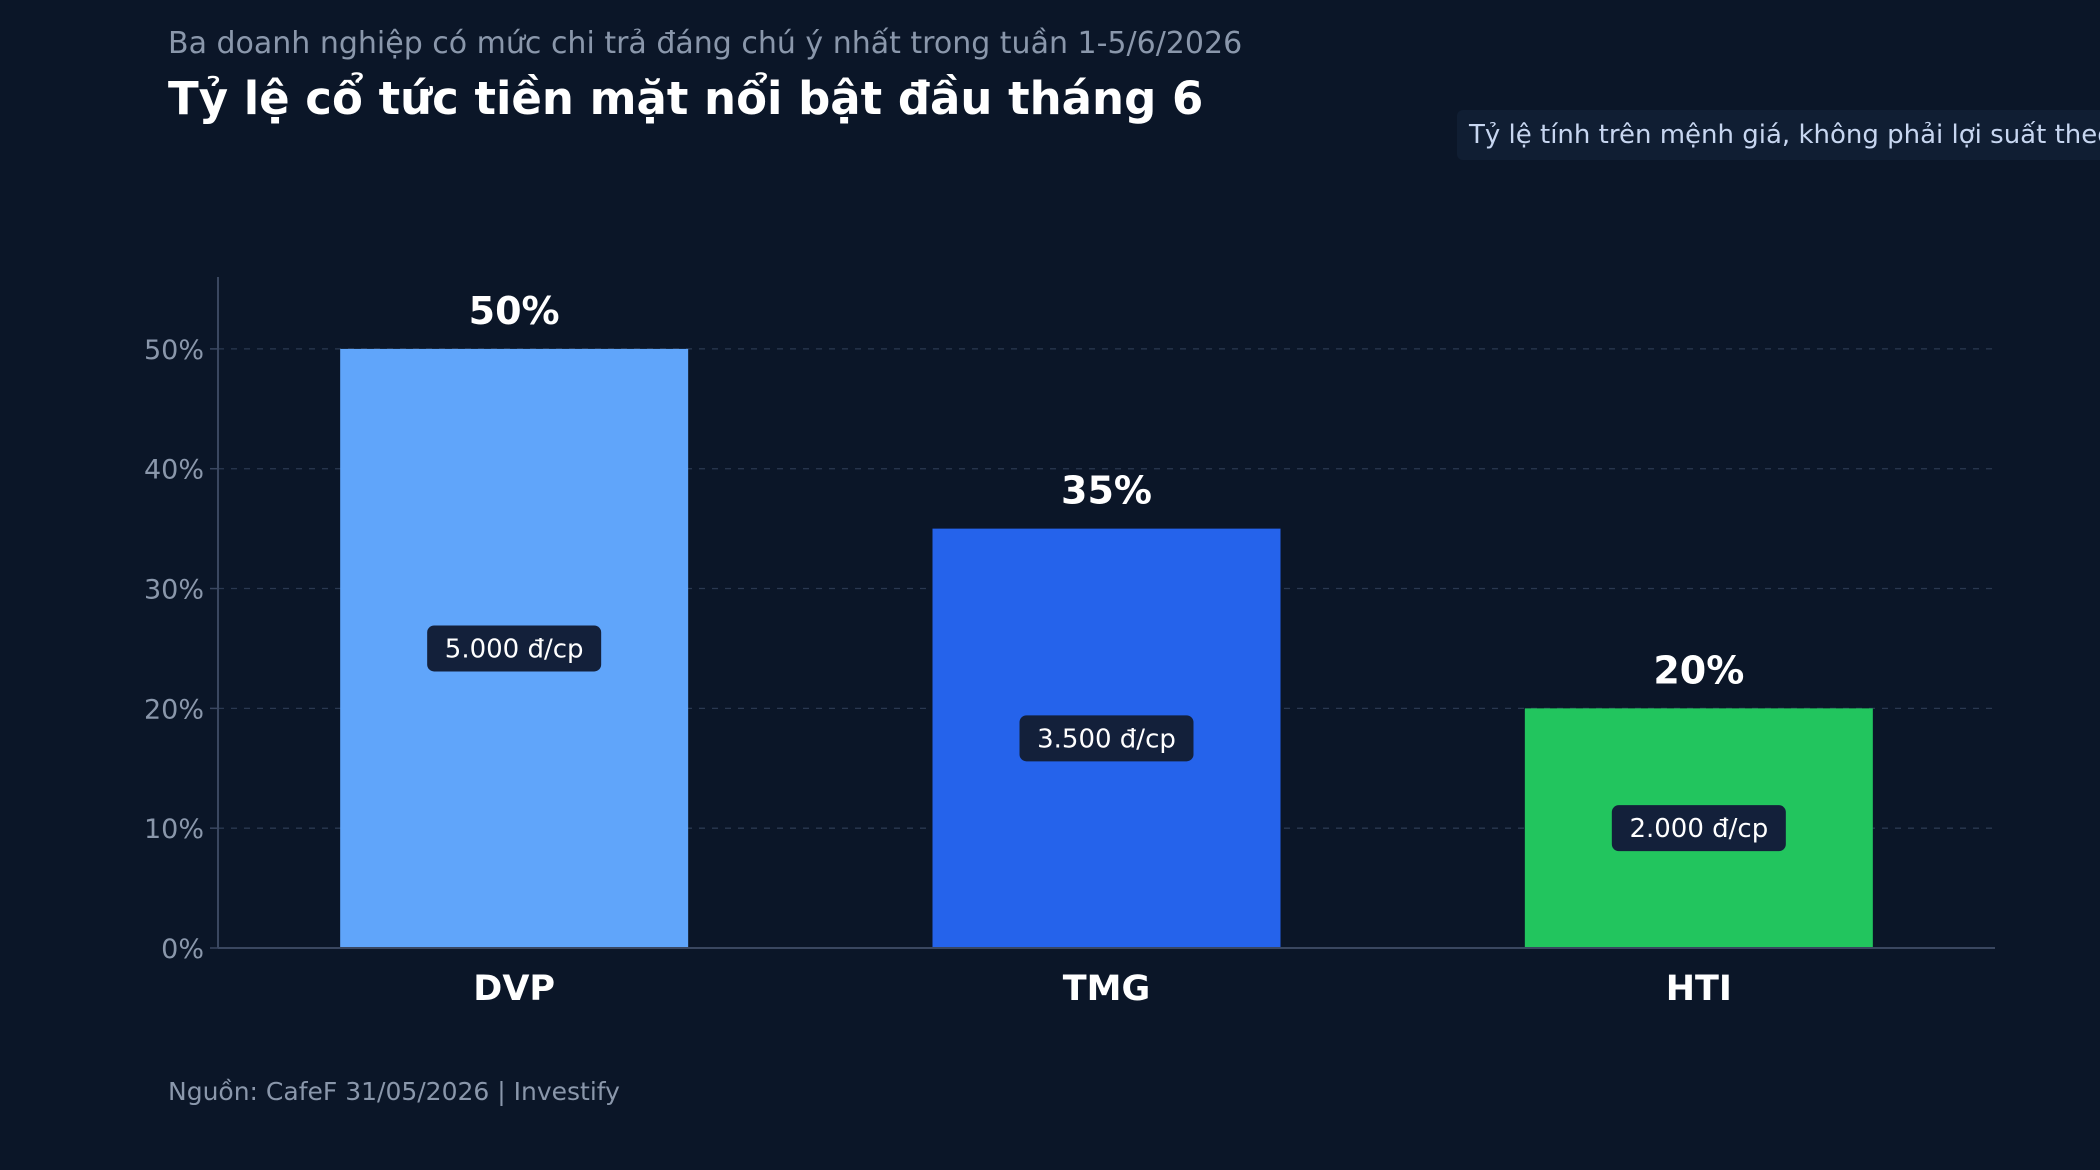 This screenshot has width=2100, height=1170. I want to click on value-label: 50%, so click(514, 311).